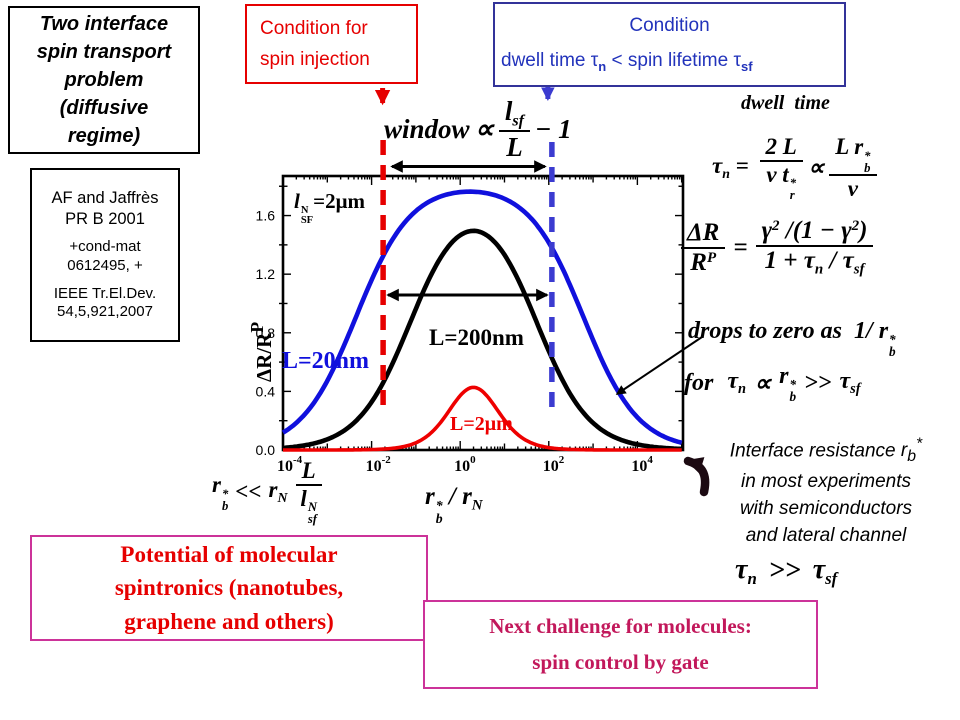 The height and width of the screenshot is (720, 960). What do you see at coordinates (329, 207) in the screenshot?
I see `spin-diffusion-length-annotation: l N SF =2μm` at bounding box center [329, 207].